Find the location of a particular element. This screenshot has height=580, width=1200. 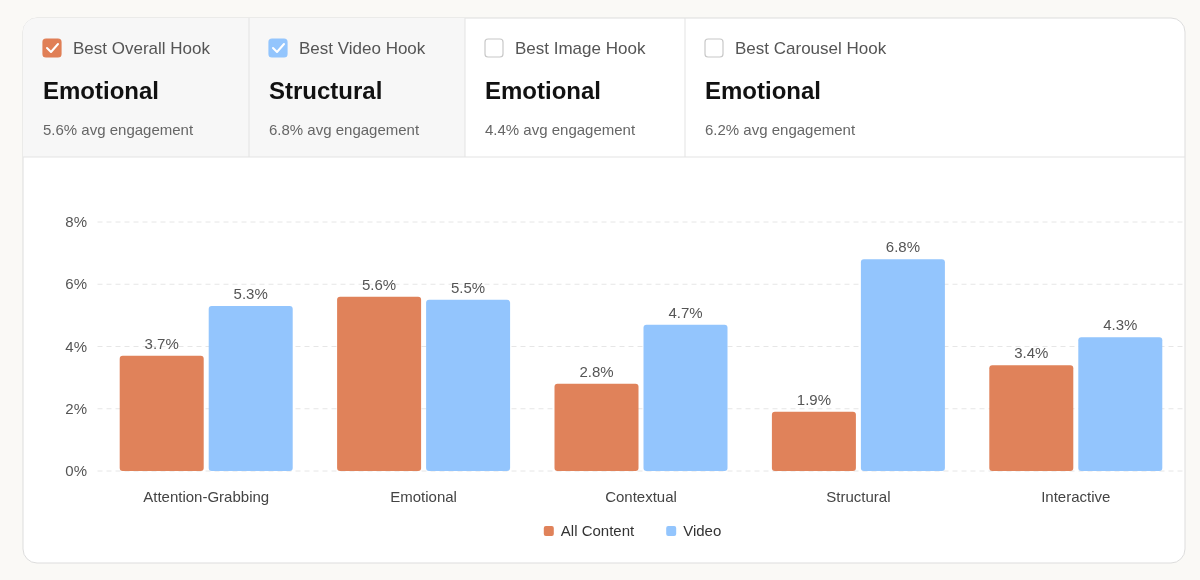

text: Best Image Hook is located at coordinates (580, 48).